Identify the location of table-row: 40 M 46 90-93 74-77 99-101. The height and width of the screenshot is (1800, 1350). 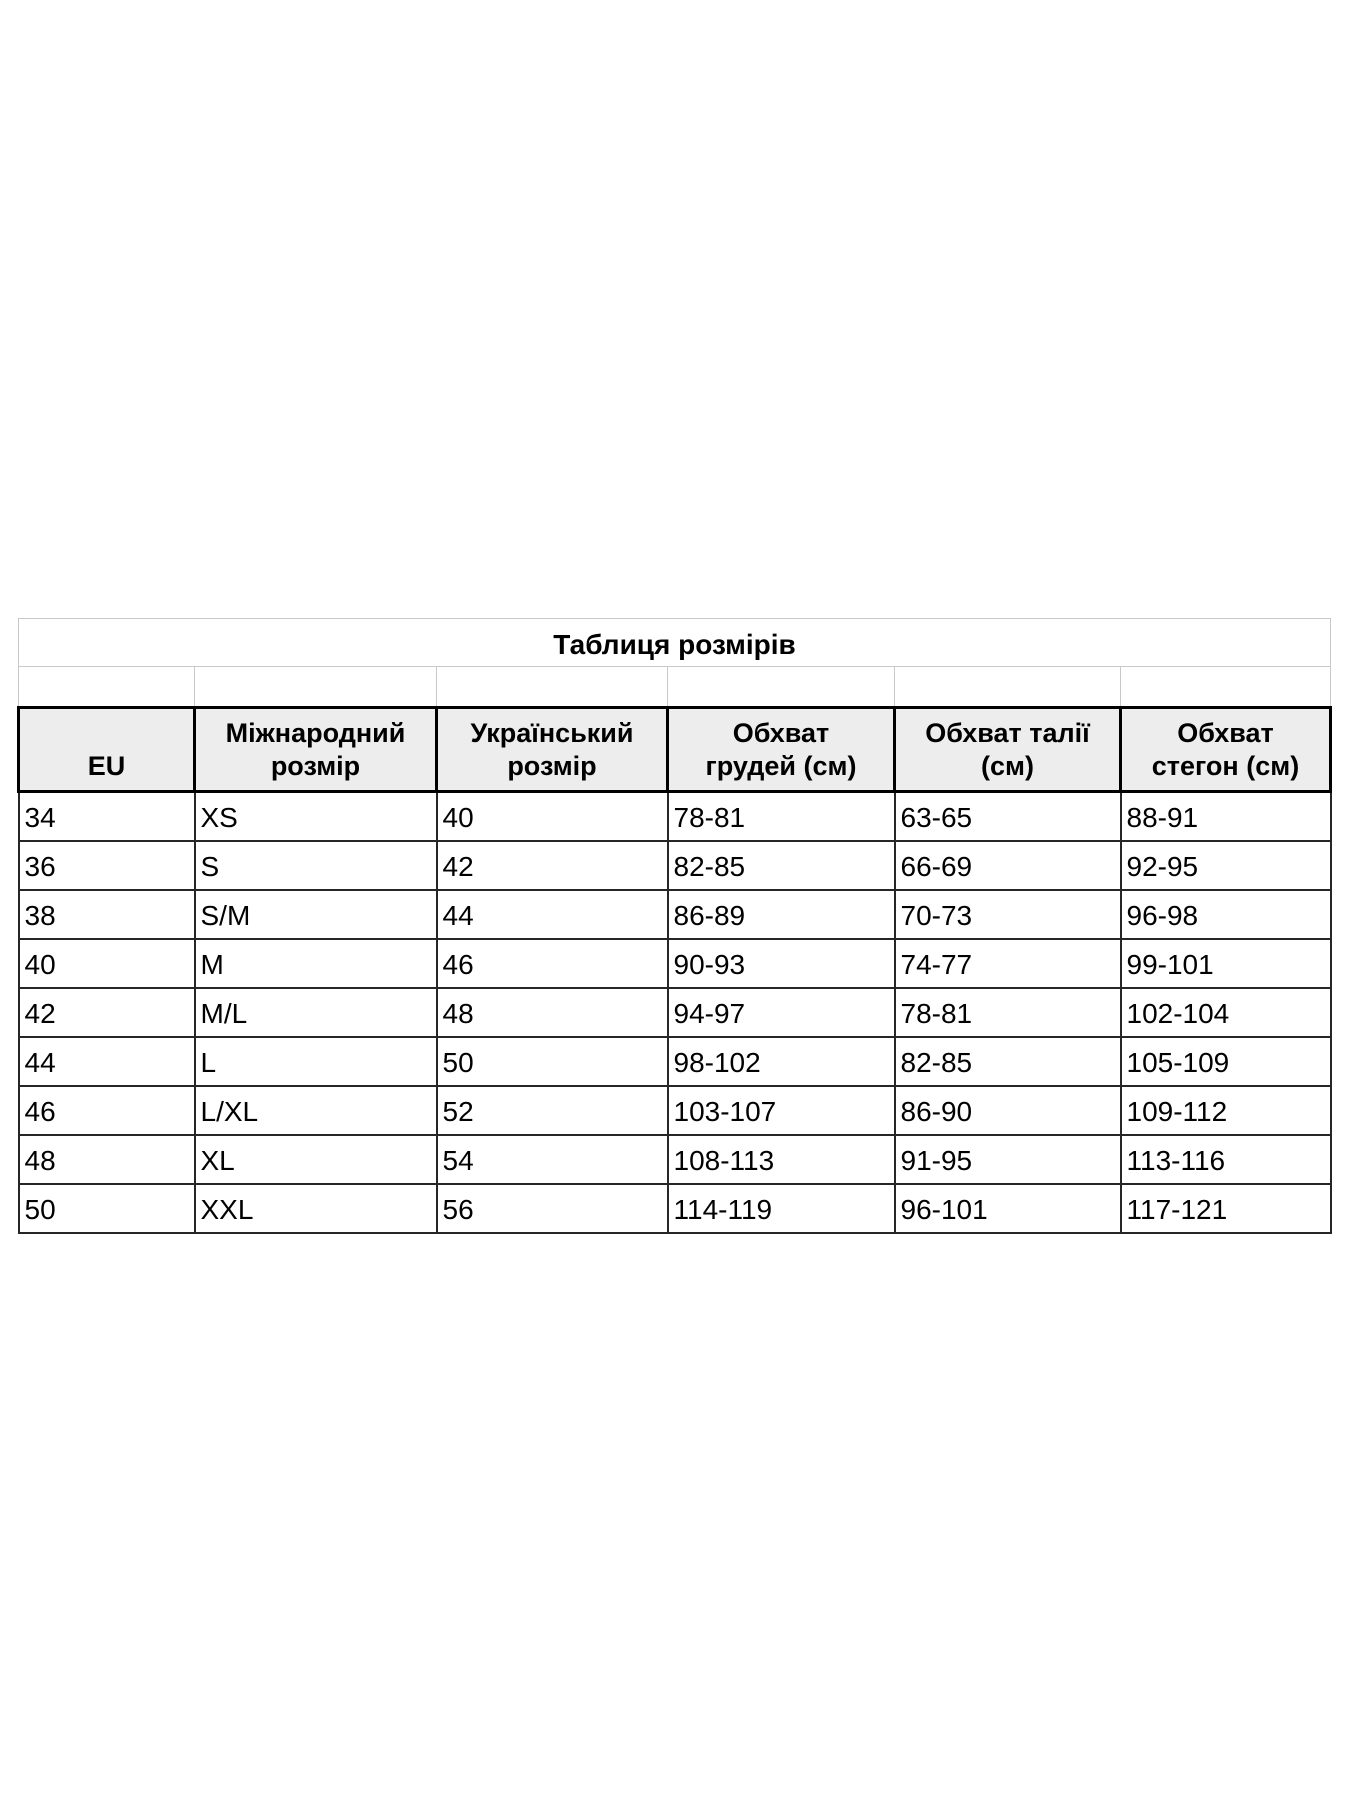
(674, 963).